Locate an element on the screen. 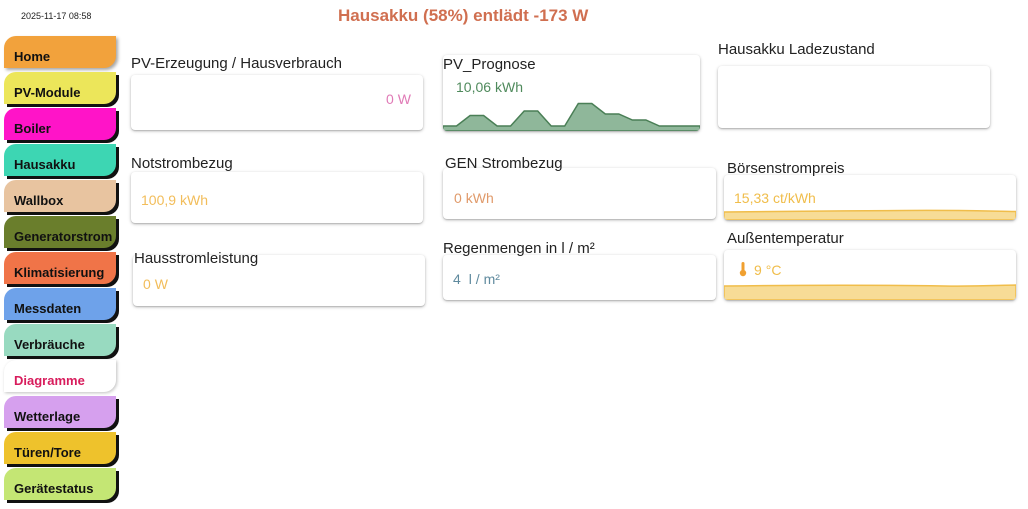  card-title-notstrombezug: Notstrombezug is located at coordinates (182, 163).